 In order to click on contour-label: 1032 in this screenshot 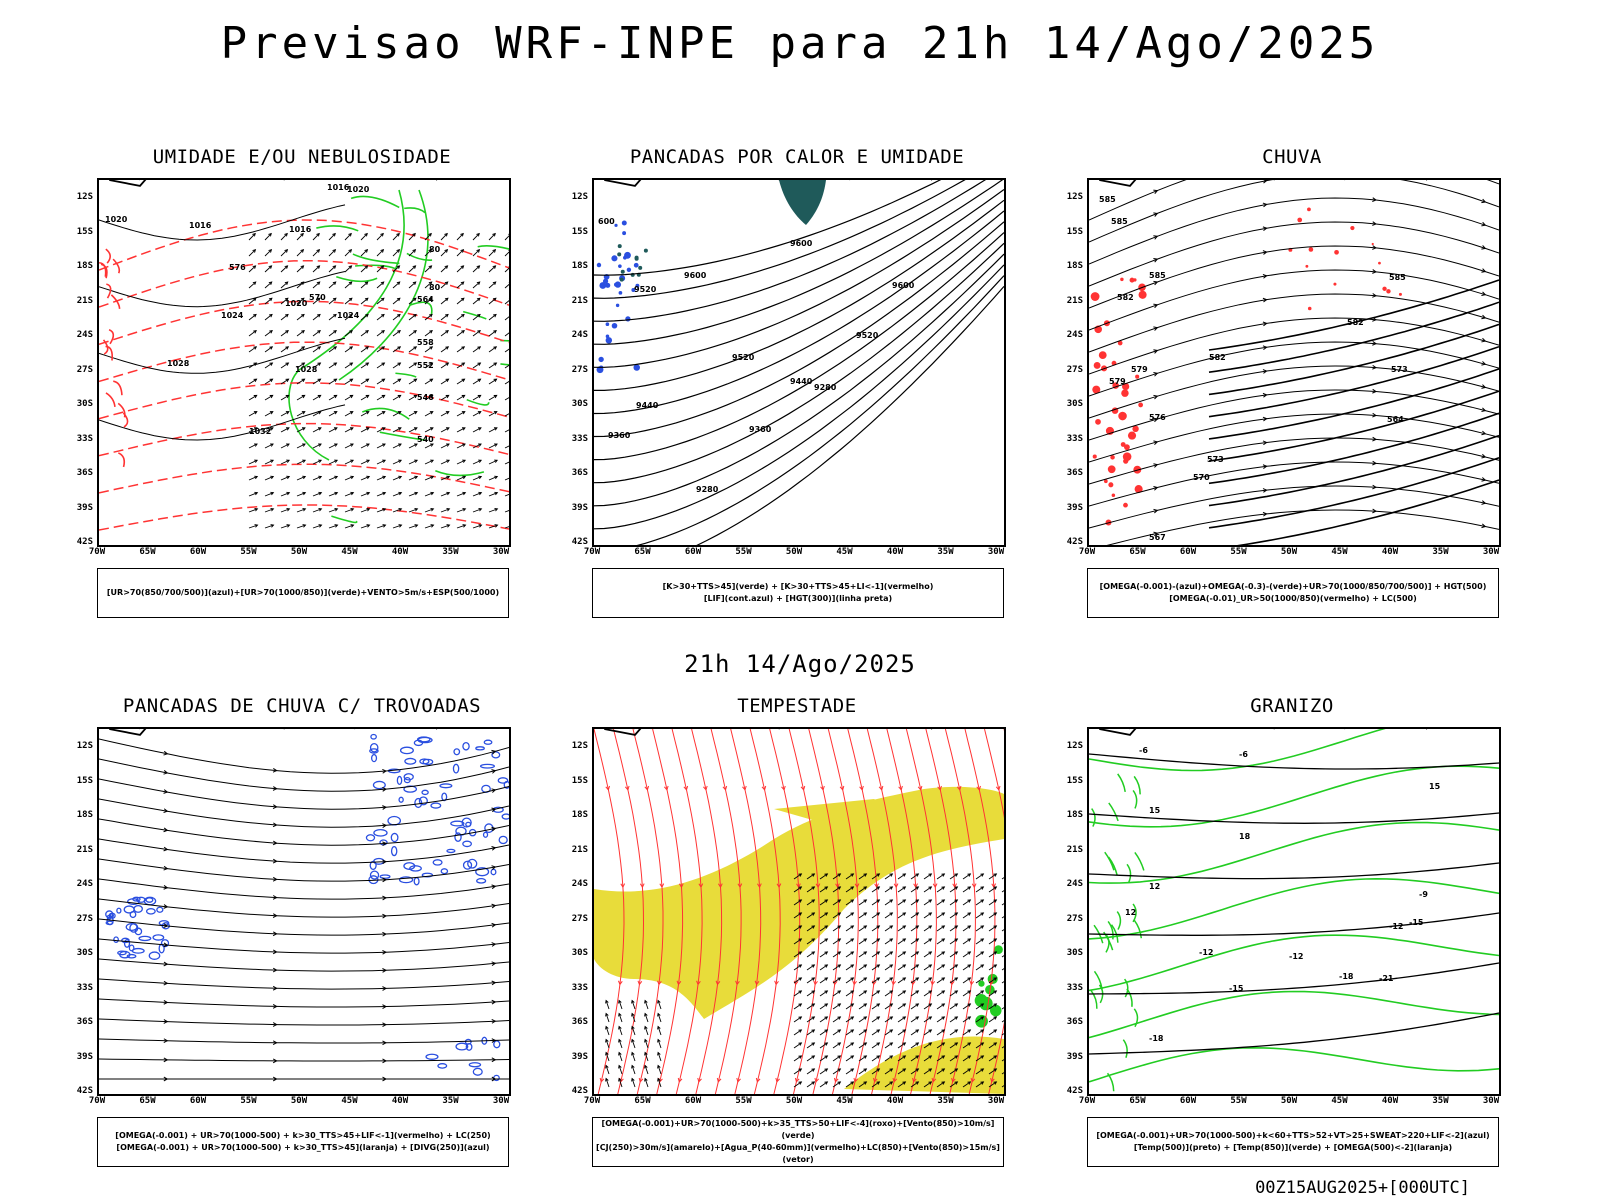, I will do `click(260, 431)`.